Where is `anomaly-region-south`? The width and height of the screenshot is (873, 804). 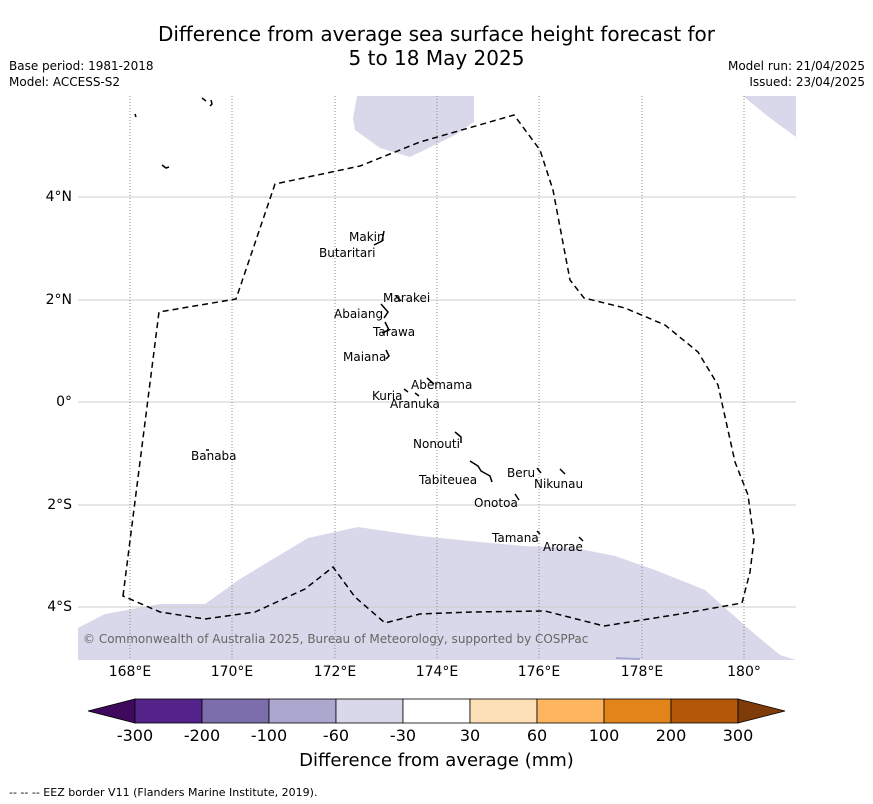 anomaly-region-south is located at coordinates (437, 593).